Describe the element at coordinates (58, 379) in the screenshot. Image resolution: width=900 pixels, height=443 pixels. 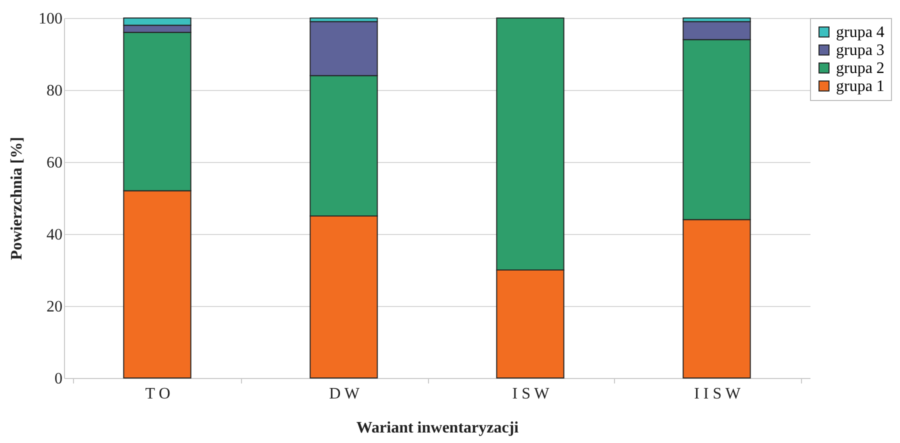
I see `y-tick-label: 0` at that location.